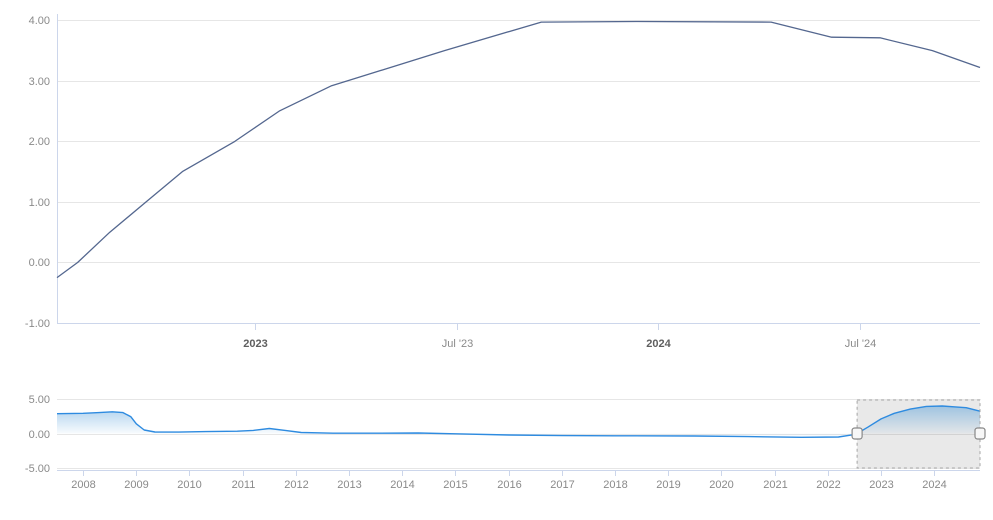 The image size is (993, 520). What do you see at coordinates (37, 324) in the screenshot?
I see `main-y-tick-label: -1.00` at bounding box center [37, 324].